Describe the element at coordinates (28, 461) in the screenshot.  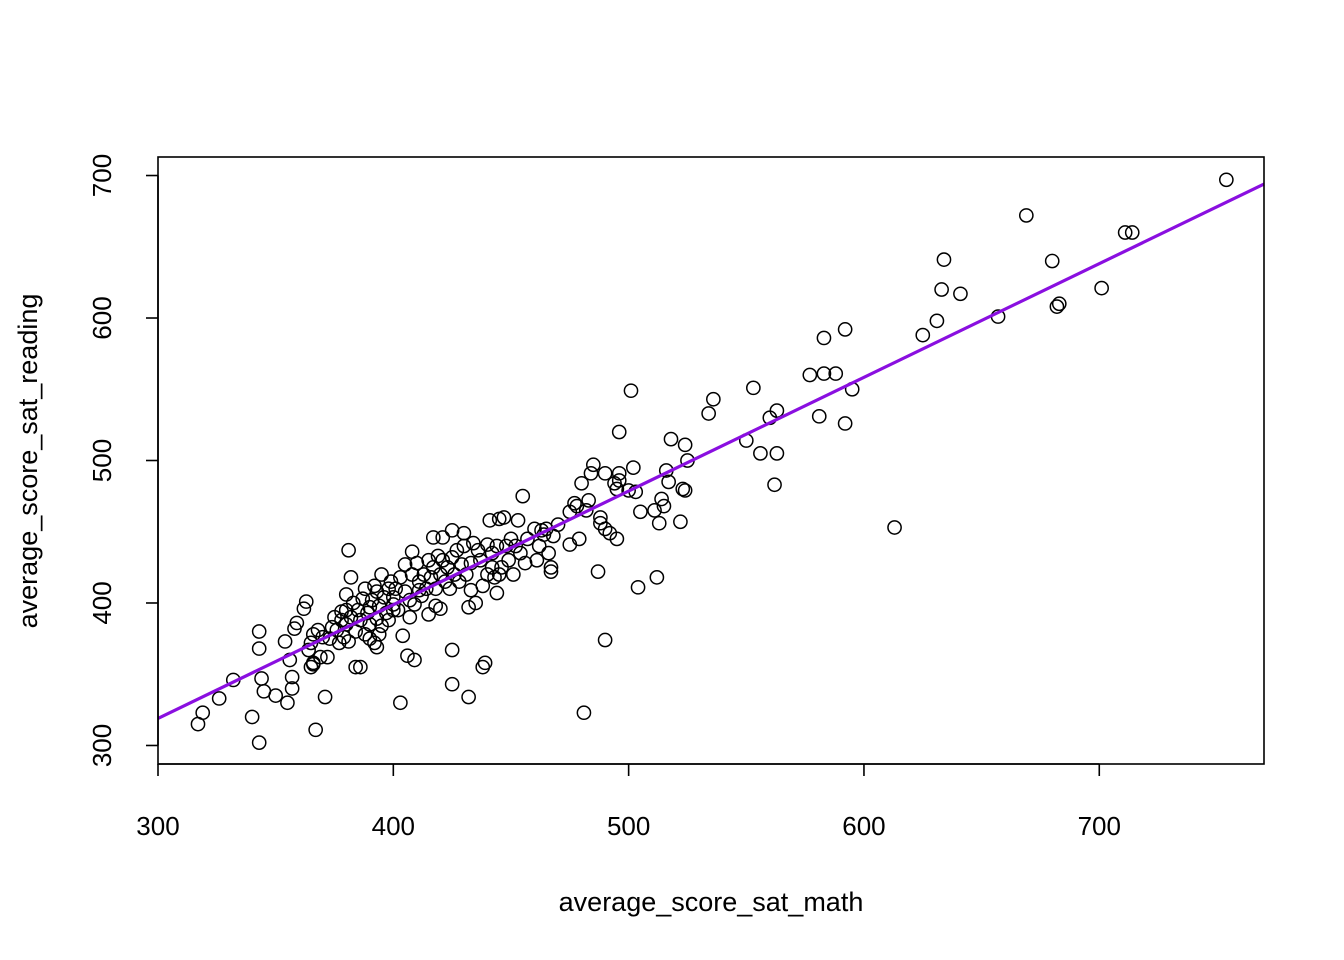
I see `y-axis-title: average_score_sat_reading` at that location.